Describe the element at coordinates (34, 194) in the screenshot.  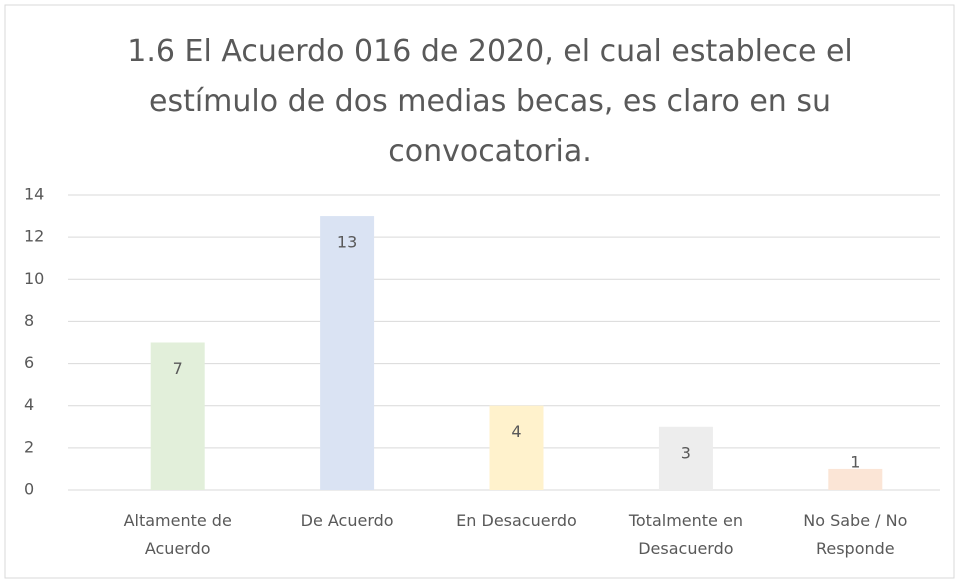
I see `y-tick-label: 14` at that location.